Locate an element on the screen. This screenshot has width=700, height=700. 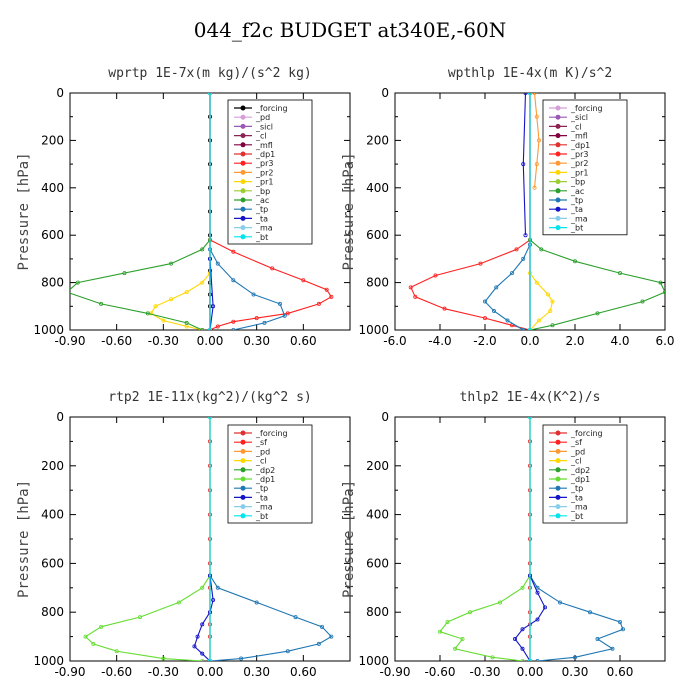
x-tick-label: -4.0 is located at coordinates (439, 341).